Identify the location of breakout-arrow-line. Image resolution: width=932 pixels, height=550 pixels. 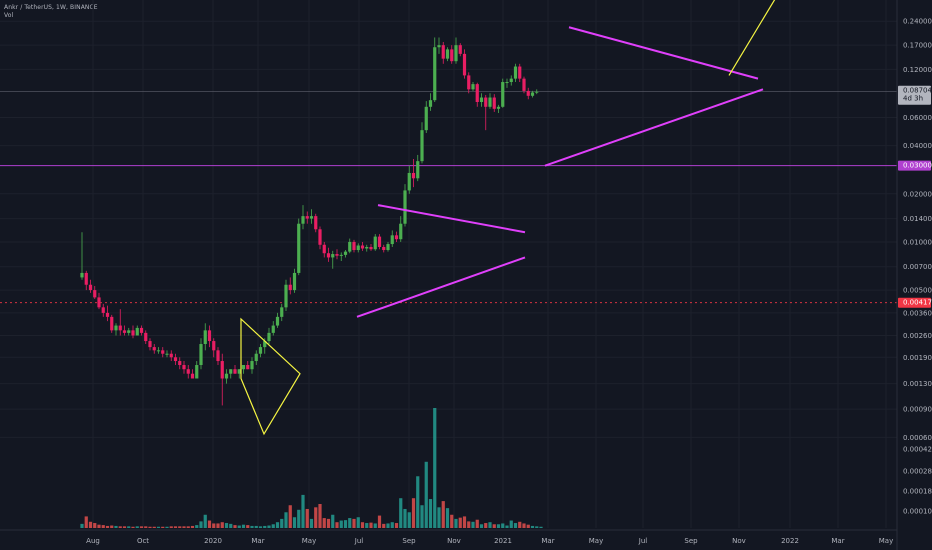
(752, 38).